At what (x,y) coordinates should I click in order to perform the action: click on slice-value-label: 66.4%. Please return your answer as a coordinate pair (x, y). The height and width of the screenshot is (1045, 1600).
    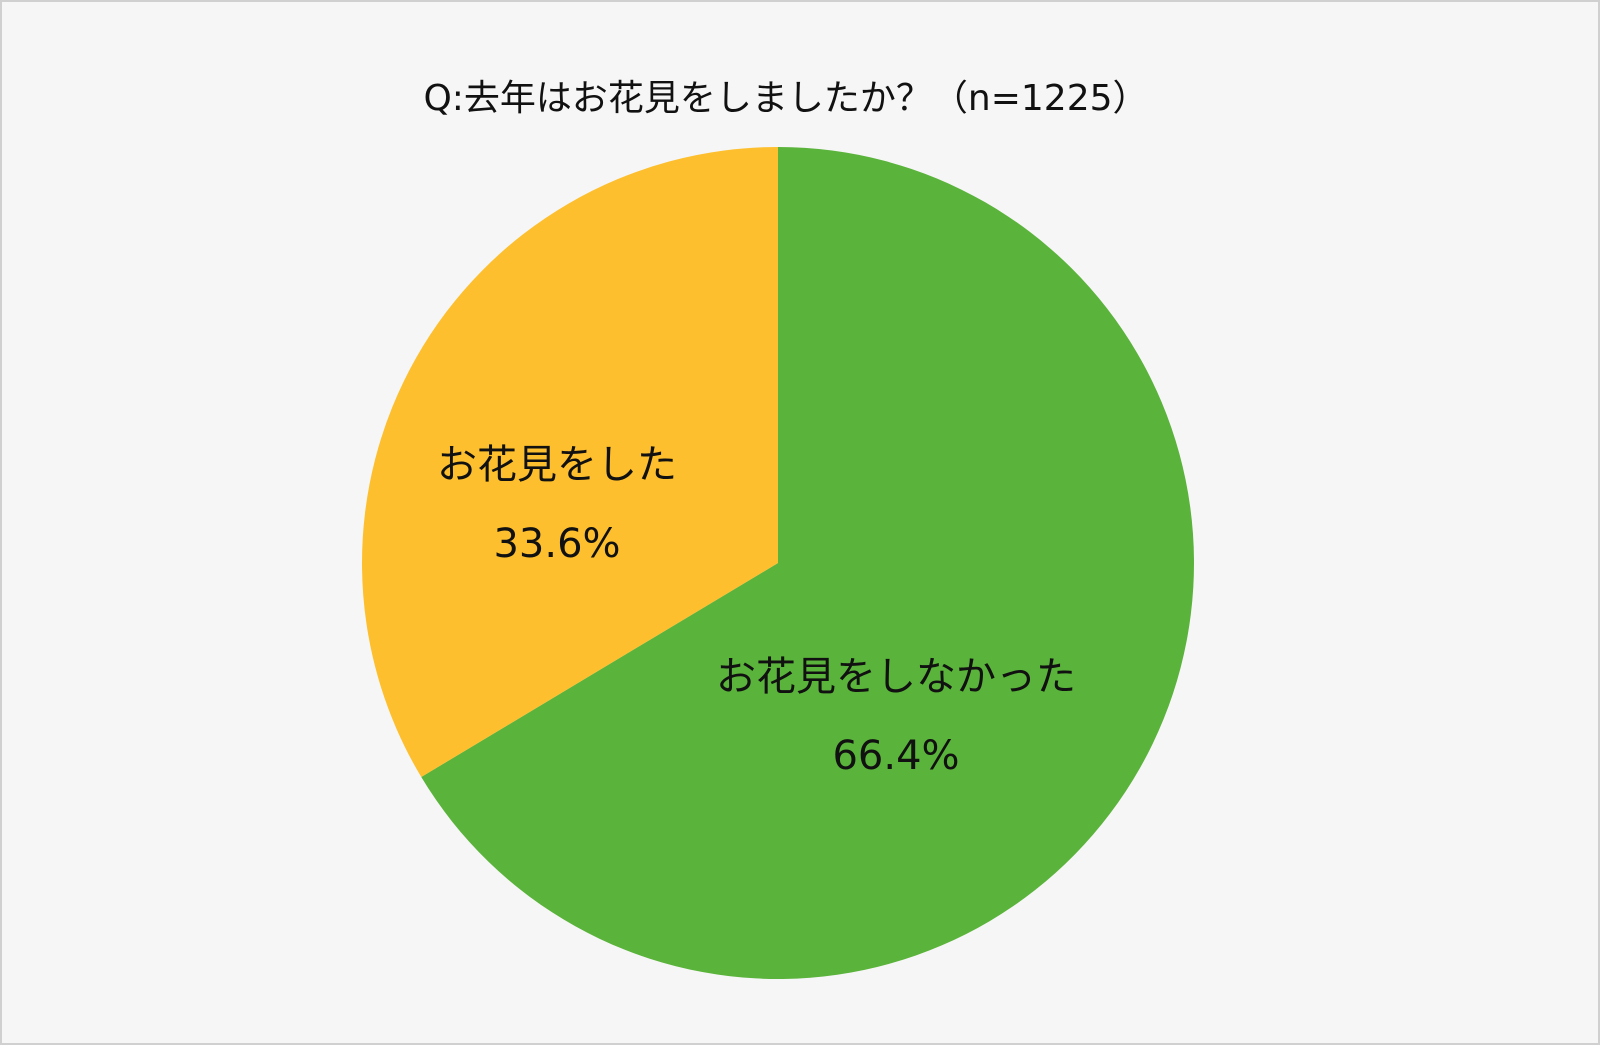
    Looking at the image, I should click on (895, 756).